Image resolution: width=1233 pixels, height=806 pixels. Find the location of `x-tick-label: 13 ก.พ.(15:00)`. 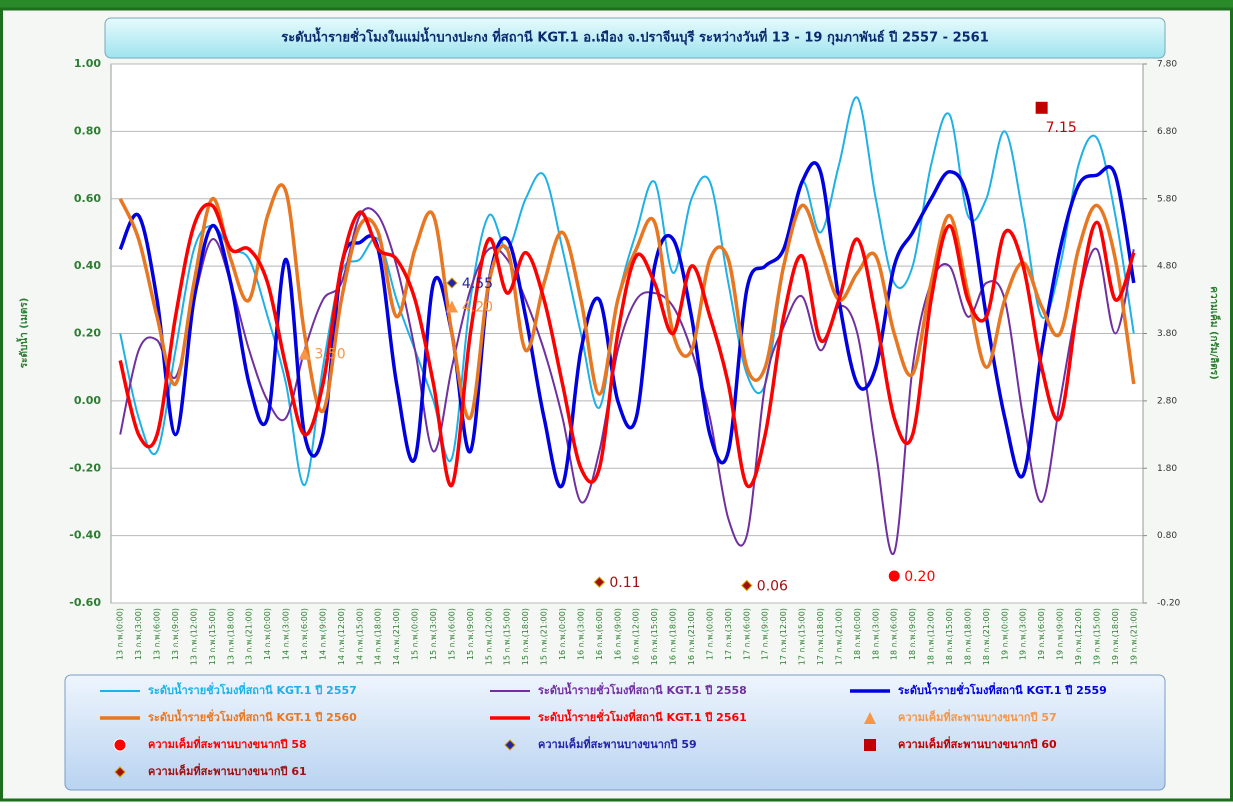

x-tick-label: 13 ก.พ.(15:00) is located at coordinates (212, 636).